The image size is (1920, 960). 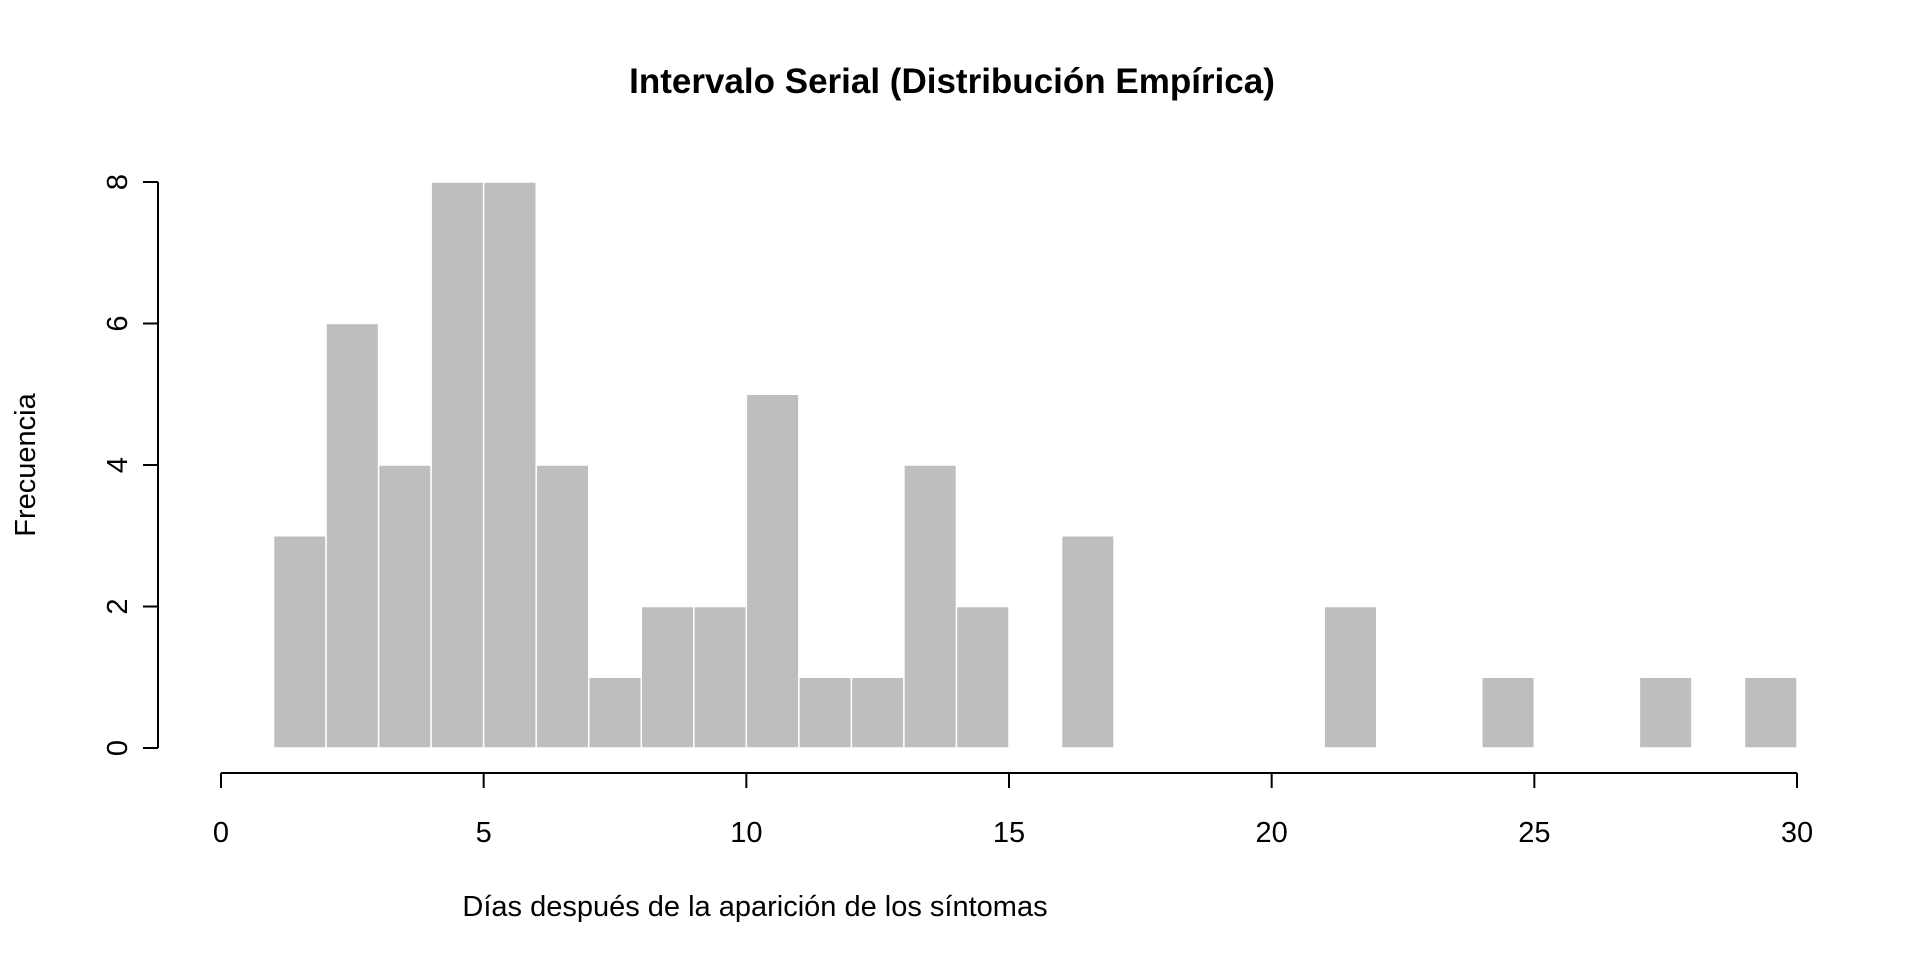 What do you see at coordinates (1272, 833) in the screenshot?
I see `x-tick-label: 20` at bounding box center [1272, 833].